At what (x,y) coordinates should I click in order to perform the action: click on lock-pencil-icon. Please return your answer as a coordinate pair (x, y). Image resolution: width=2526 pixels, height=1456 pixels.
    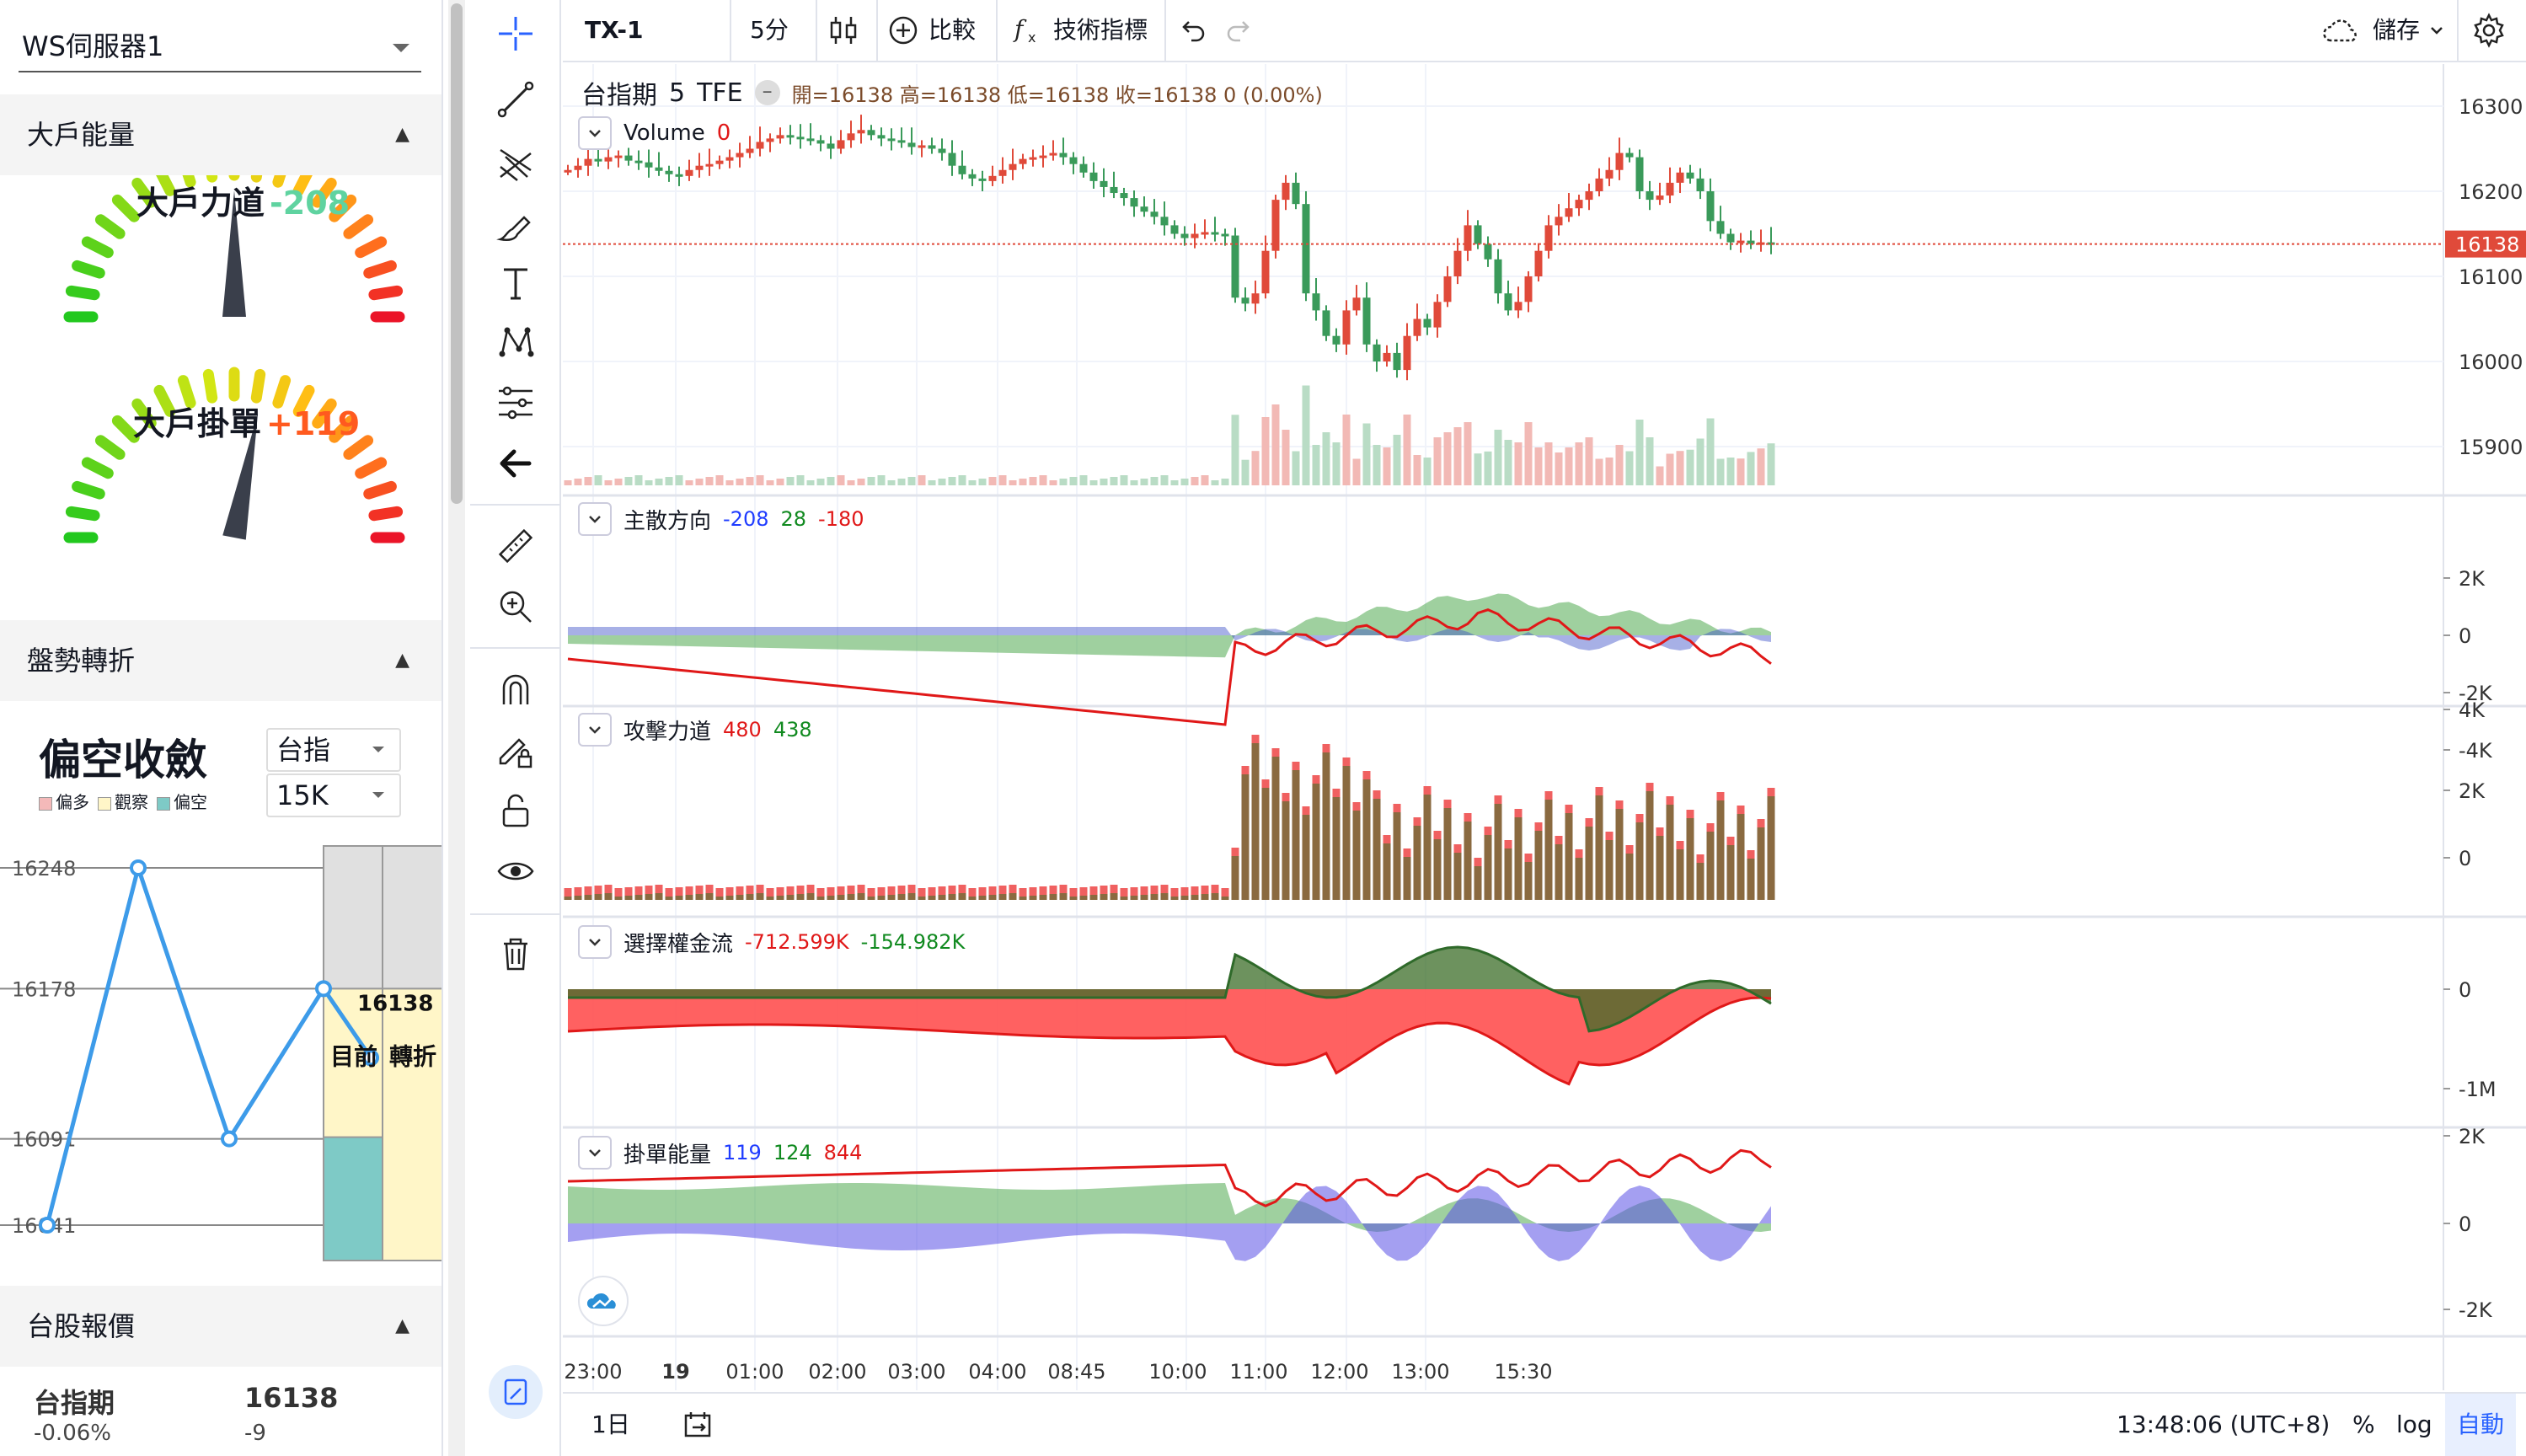
    Looking at the image, I should click on (516, 750).